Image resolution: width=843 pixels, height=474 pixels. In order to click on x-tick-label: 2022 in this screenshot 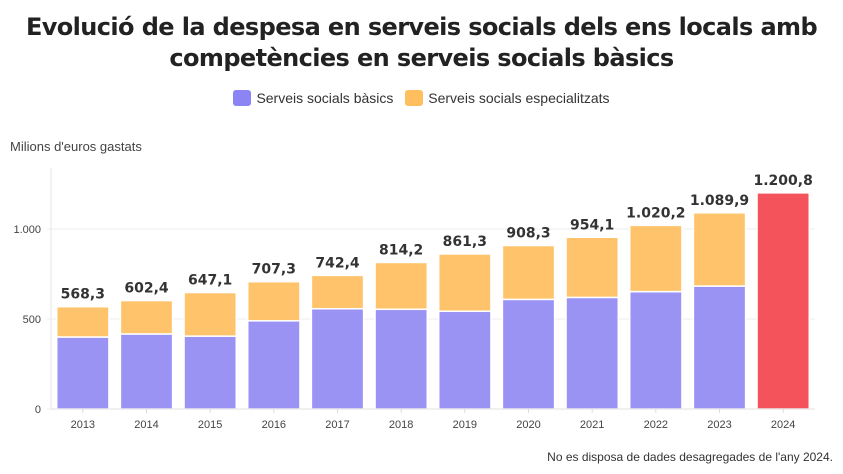, I will do `click(656, 425)`.